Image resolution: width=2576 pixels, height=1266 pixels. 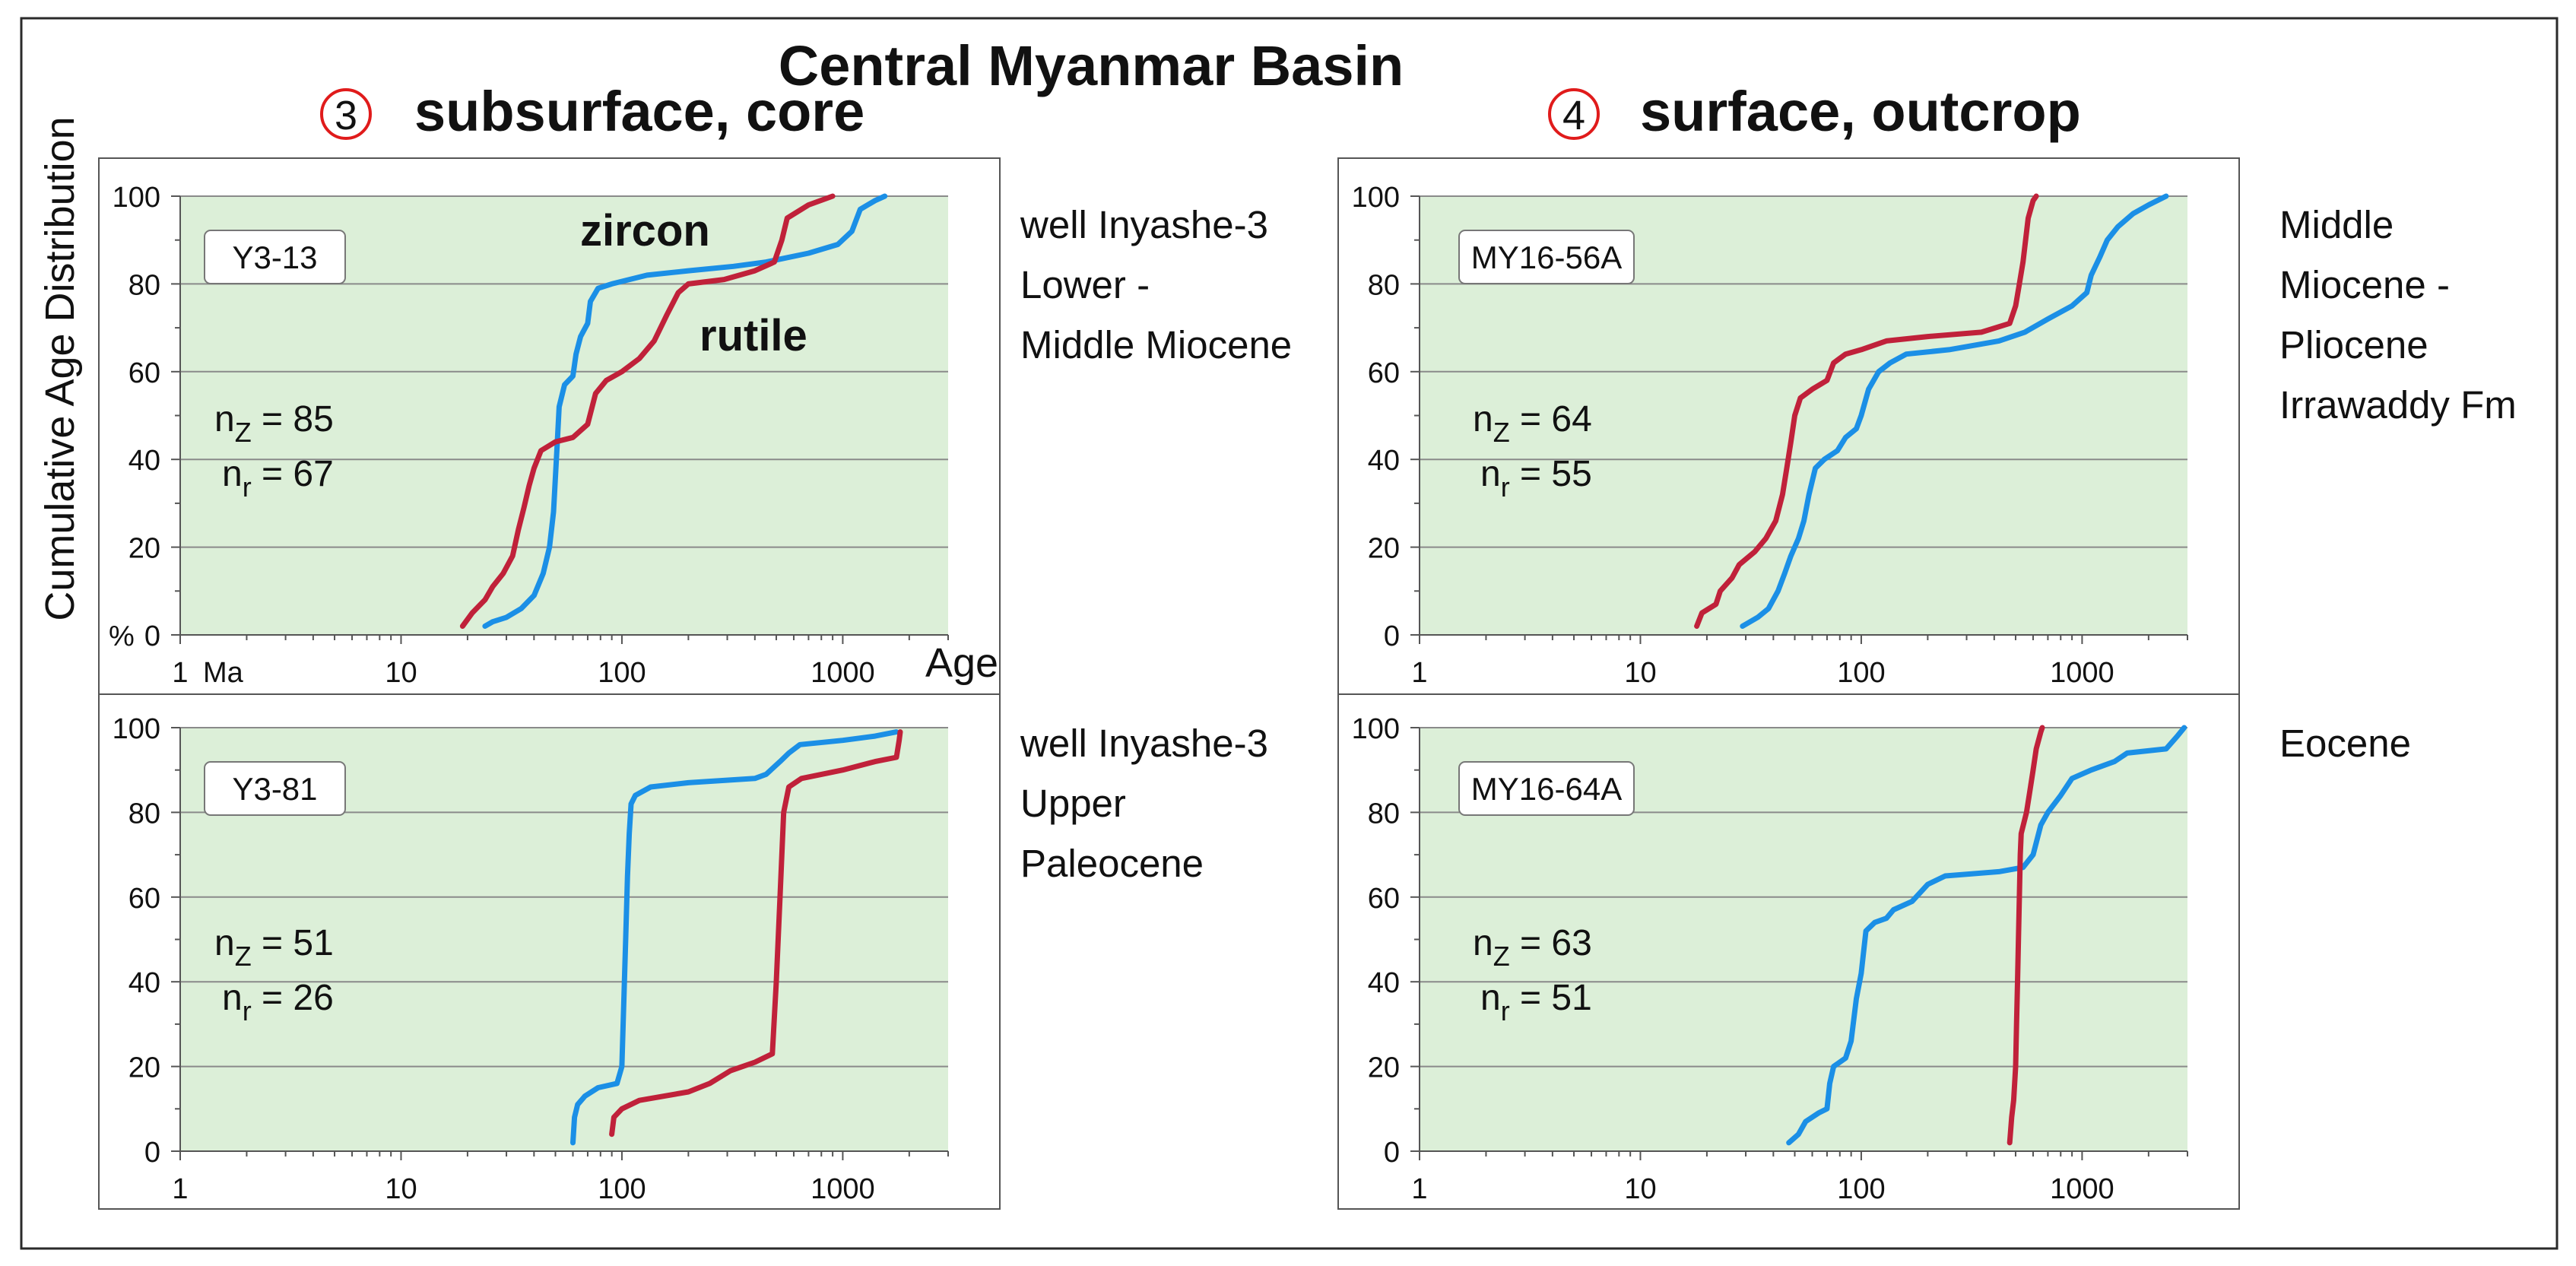 I want to click on sample-label: MY16-56A, so click(x=1546, y=257).